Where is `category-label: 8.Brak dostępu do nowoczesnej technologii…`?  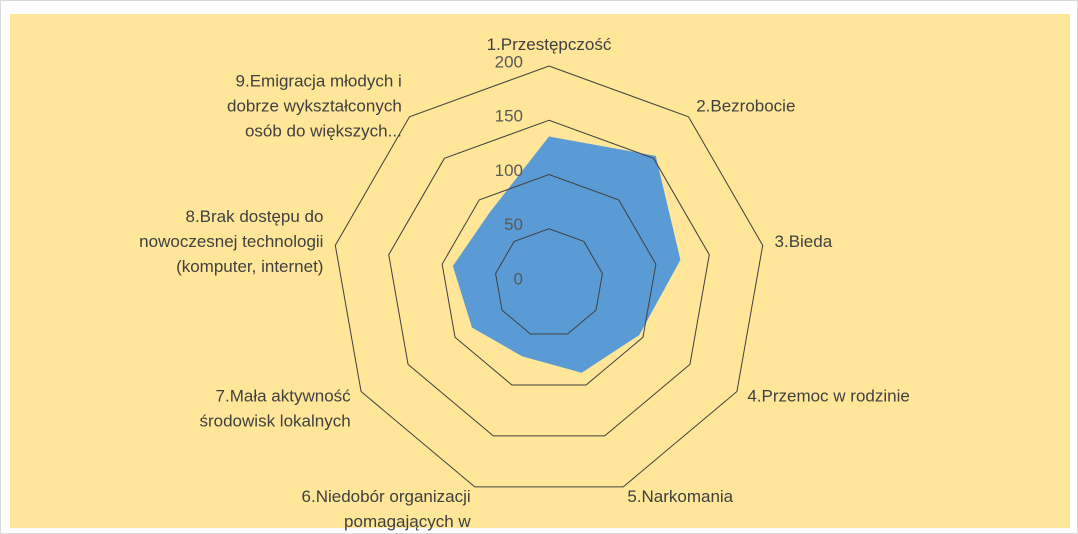
category-label: 8.Brak dostępu do nowoczesnej technologii… is located at coordinates (231, 242).